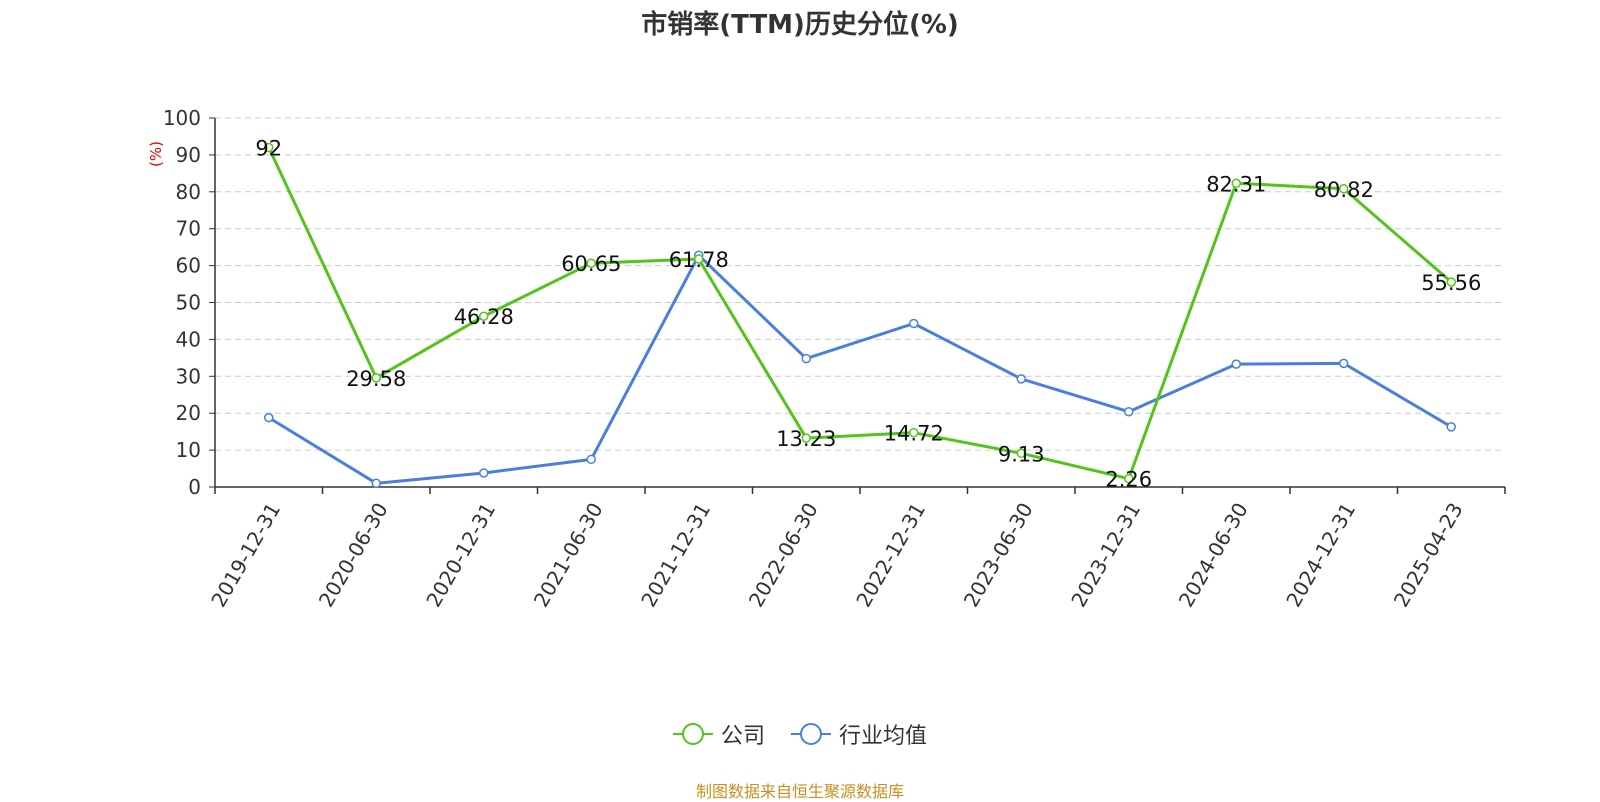 This screenshot has width=1600, height=802. What do you see at coordinates (783, 555) in the screenshot?
I see `x-tick-label-2022-06-30: 2022-06-30` at bounding box center [783, 555].